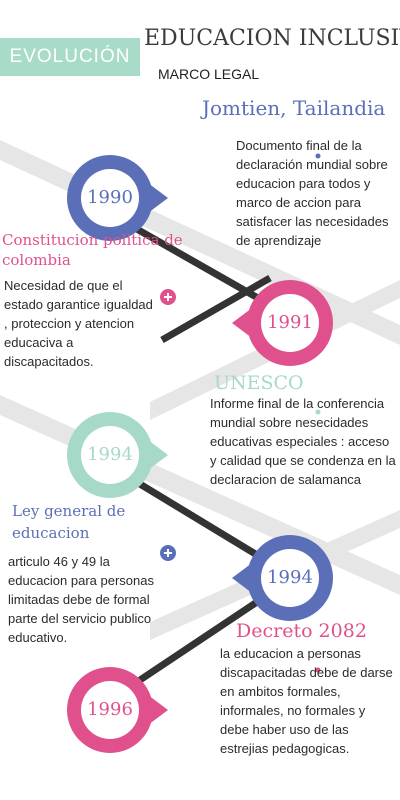 This screenshot has height=800, width=400. I want to click on year-circle-1994-a, so click(117, 455).